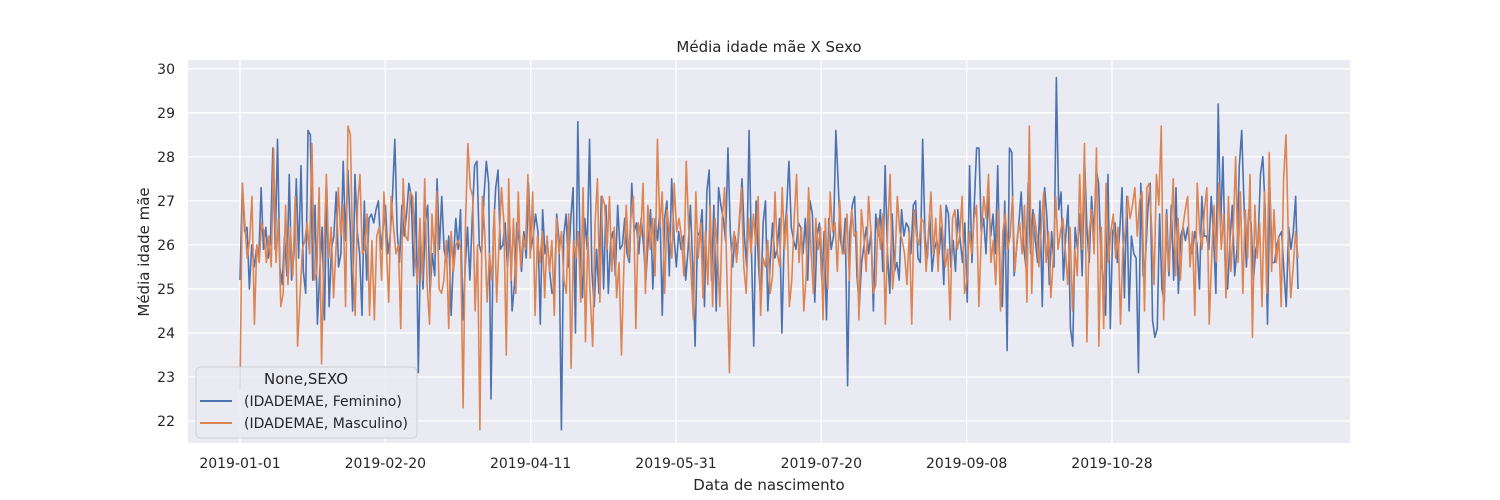 This screenshot has height=500, width=1500. I want to click on y-tick-label: 29, so click(166, 114).